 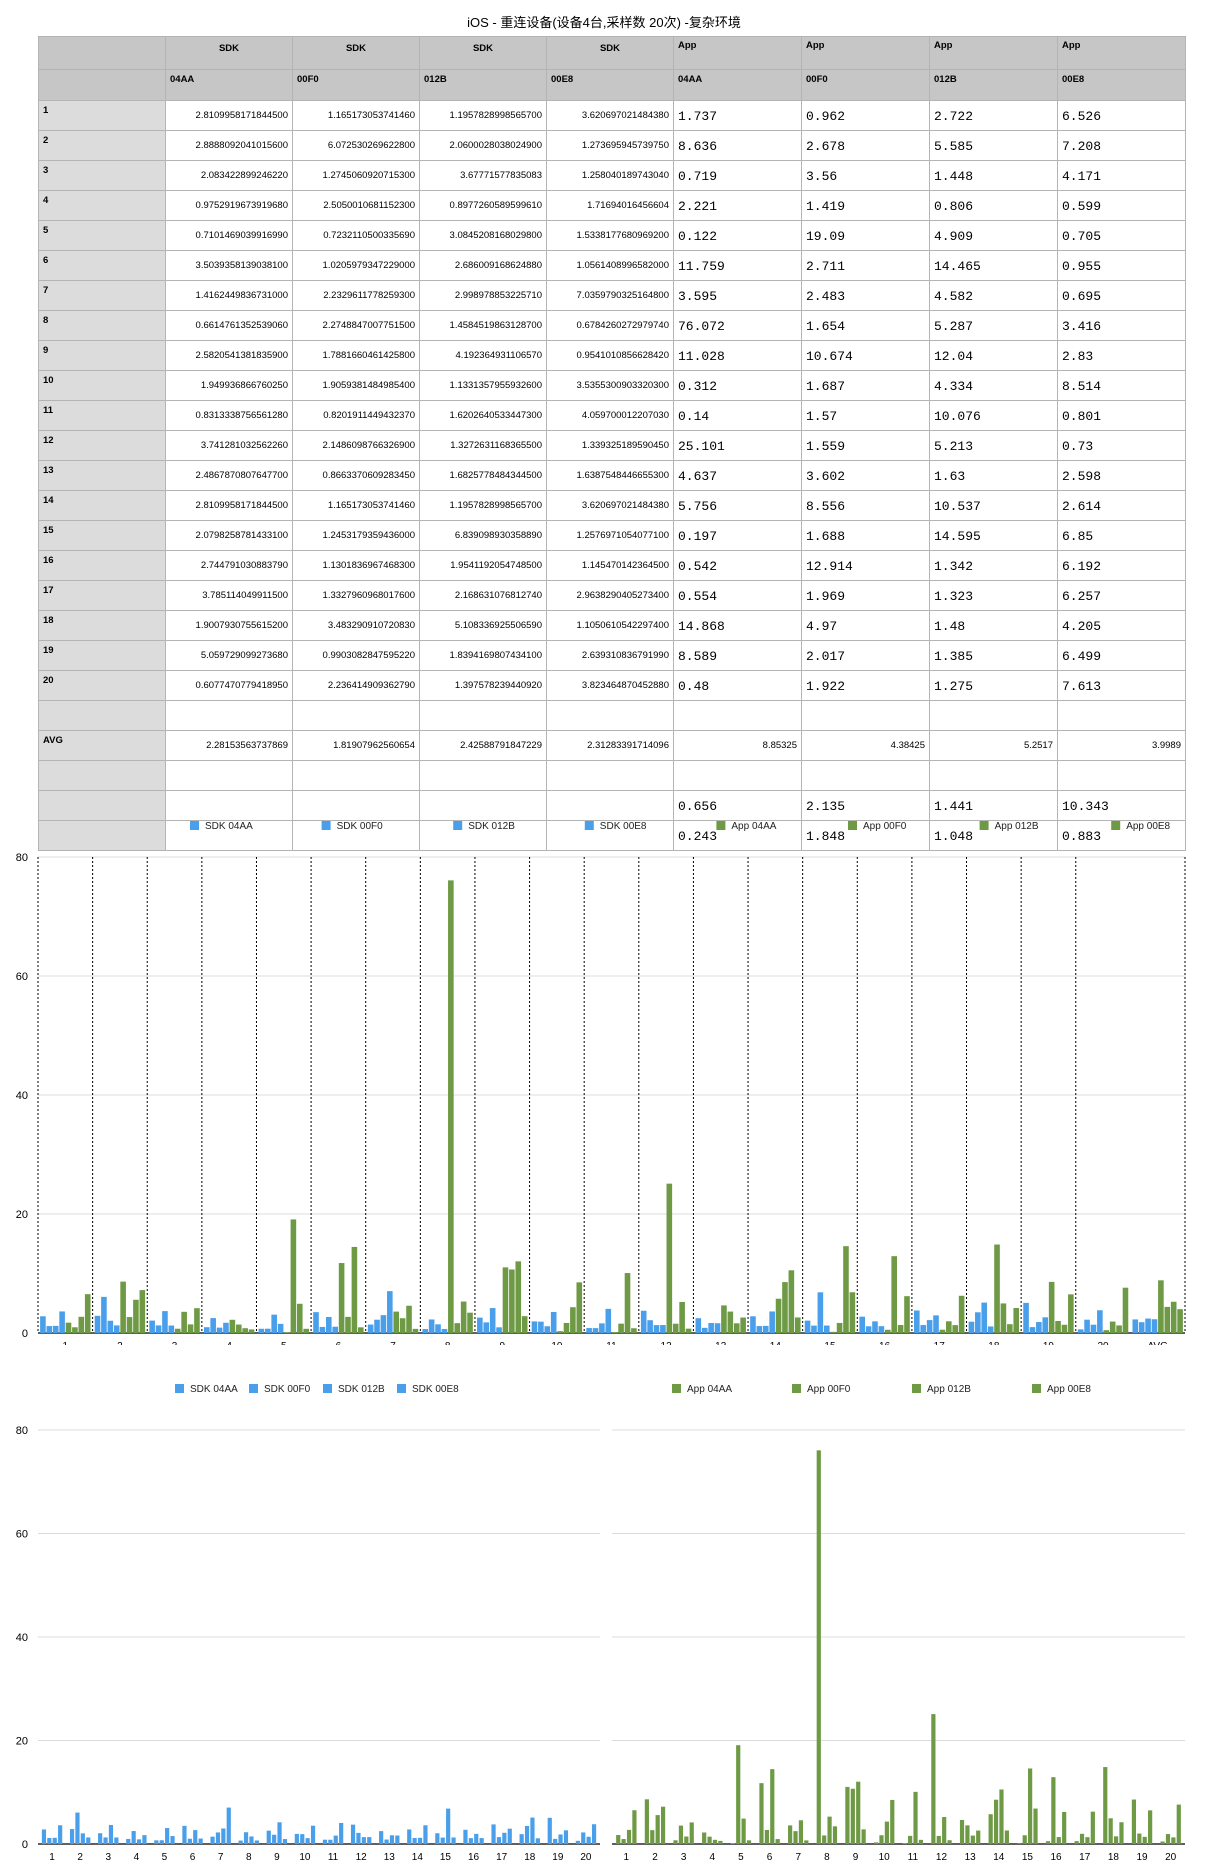 What do you see at coordinates (102, 415) in the screenshot?
I see `row-label: 11` at bounding box center [102, 415].